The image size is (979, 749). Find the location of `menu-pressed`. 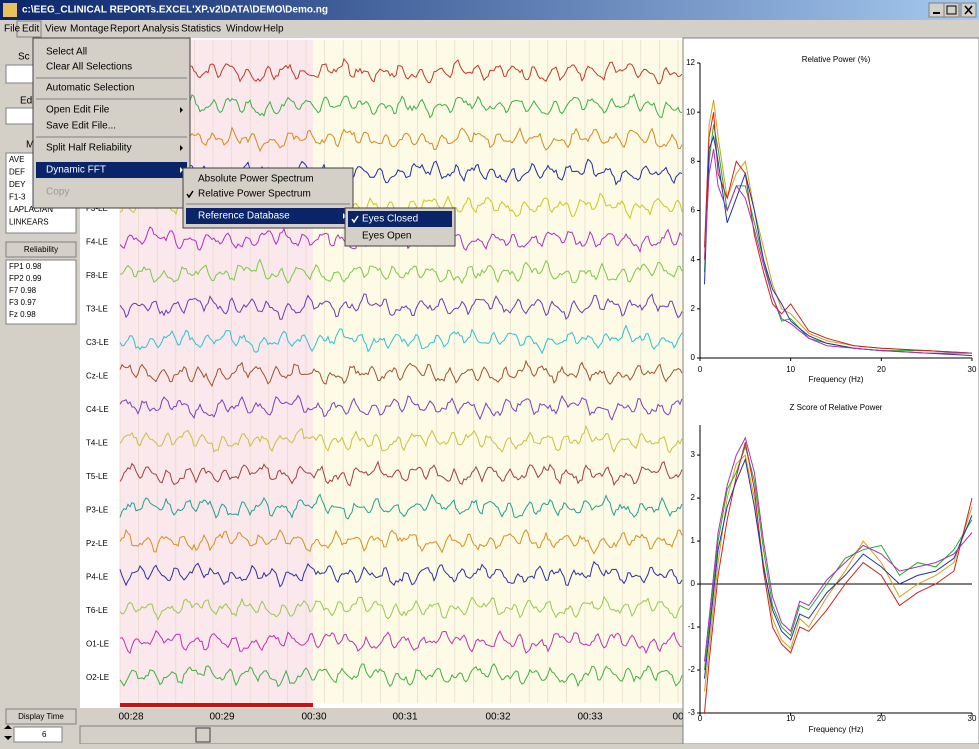

menu-pressed is located at coordinates (29, 29).